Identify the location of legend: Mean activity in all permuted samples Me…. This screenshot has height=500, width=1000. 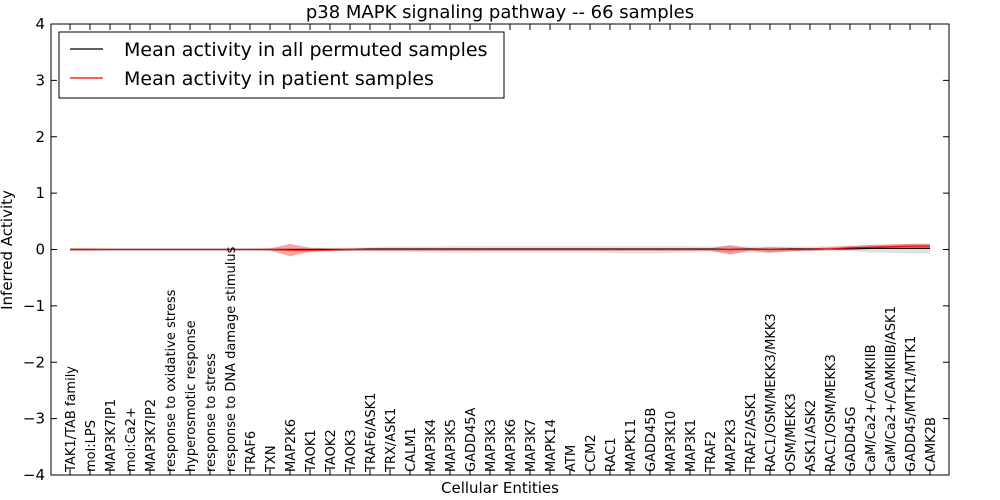
(281, 65).